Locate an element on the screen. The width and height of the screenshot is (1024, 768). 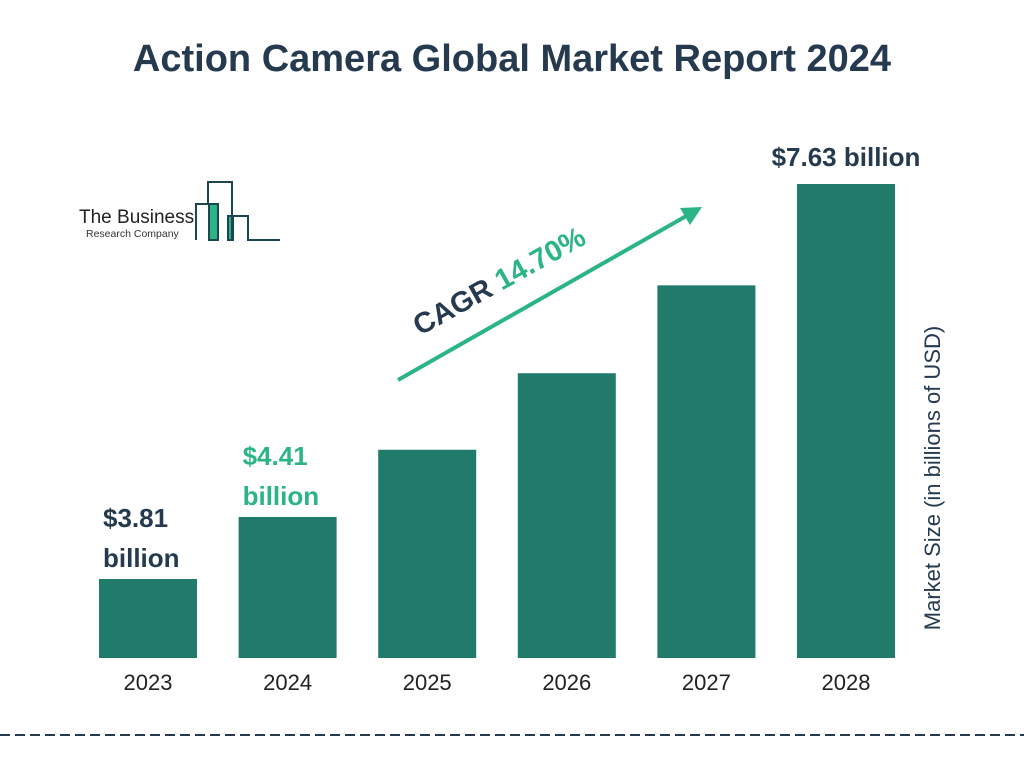
bar-2023 is located at coordinates (148, 618).